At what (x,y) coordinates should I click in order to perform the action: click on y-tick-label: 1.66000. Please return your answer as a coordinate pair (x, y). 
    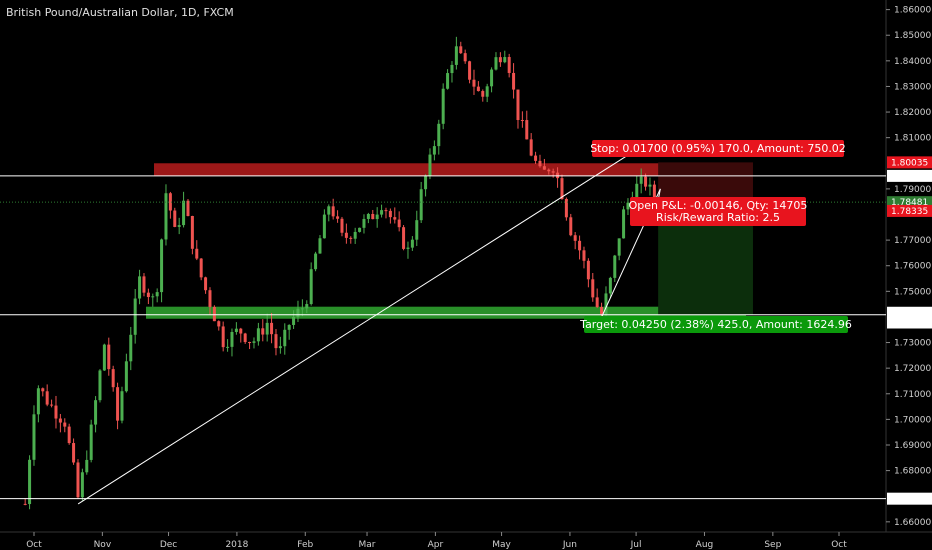
    Looking at the image, I should click on (912, 523).